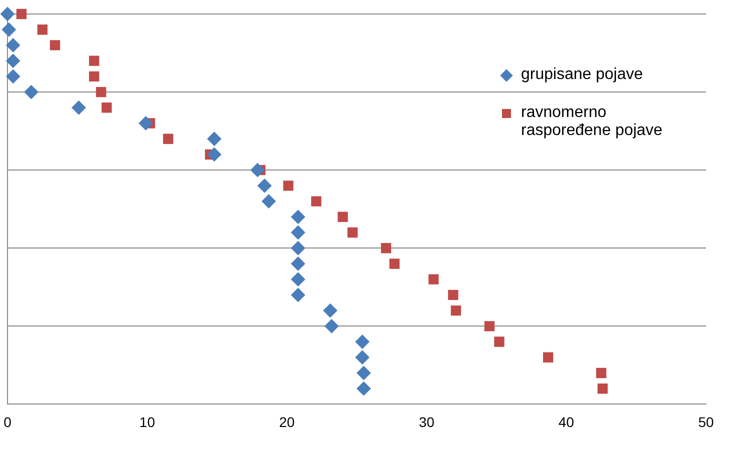 Image resolution: width=739 pixels, height=455 pixels. I want to click on x-tick-label: 20, so click(287, 422).